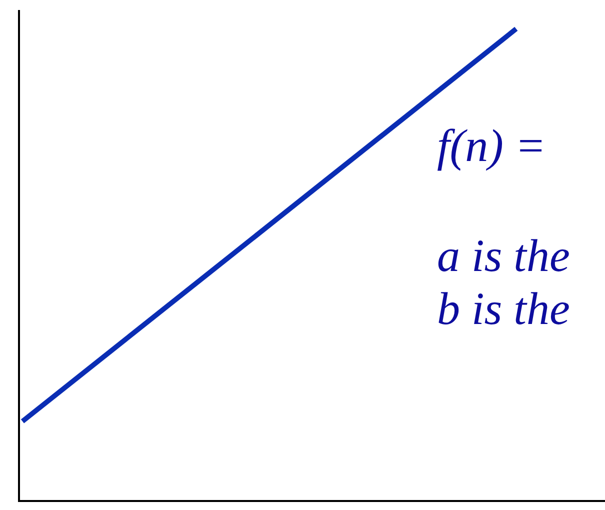 The width and height of the screenshot is (605, 510). I want to click on annotation: a is the, so click(503, 255).